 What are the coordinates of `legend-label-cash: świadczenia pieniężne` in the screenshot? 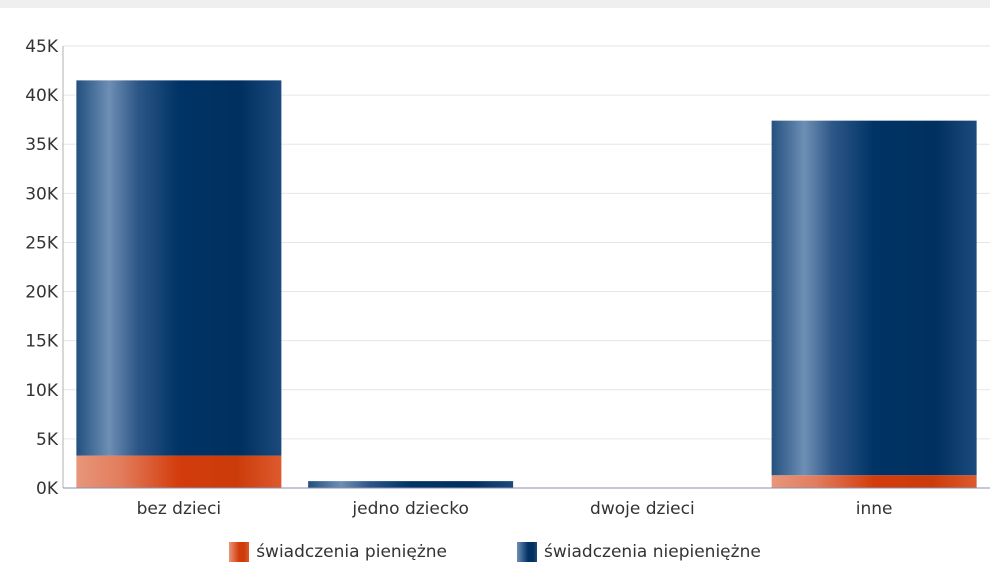 It's located at (352, 552).